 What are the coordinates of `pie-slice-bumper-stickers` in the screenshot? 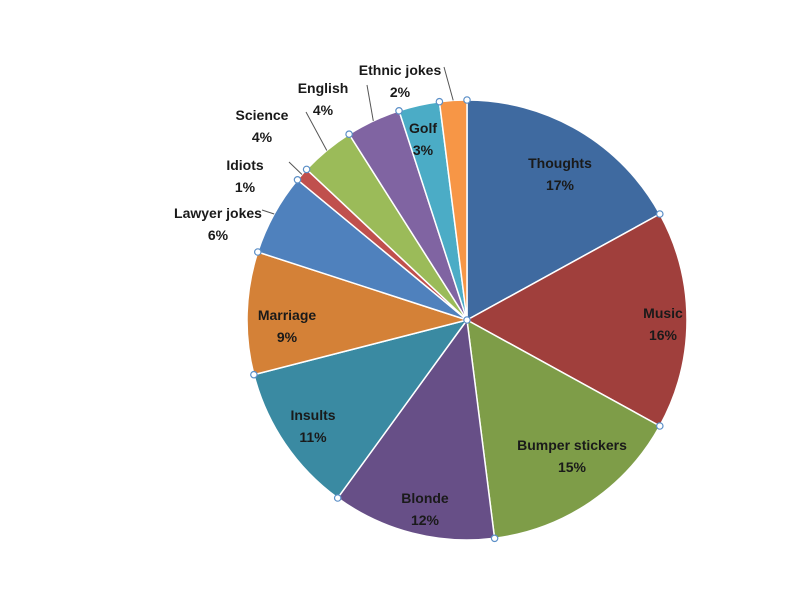 It's located at (563, 429).